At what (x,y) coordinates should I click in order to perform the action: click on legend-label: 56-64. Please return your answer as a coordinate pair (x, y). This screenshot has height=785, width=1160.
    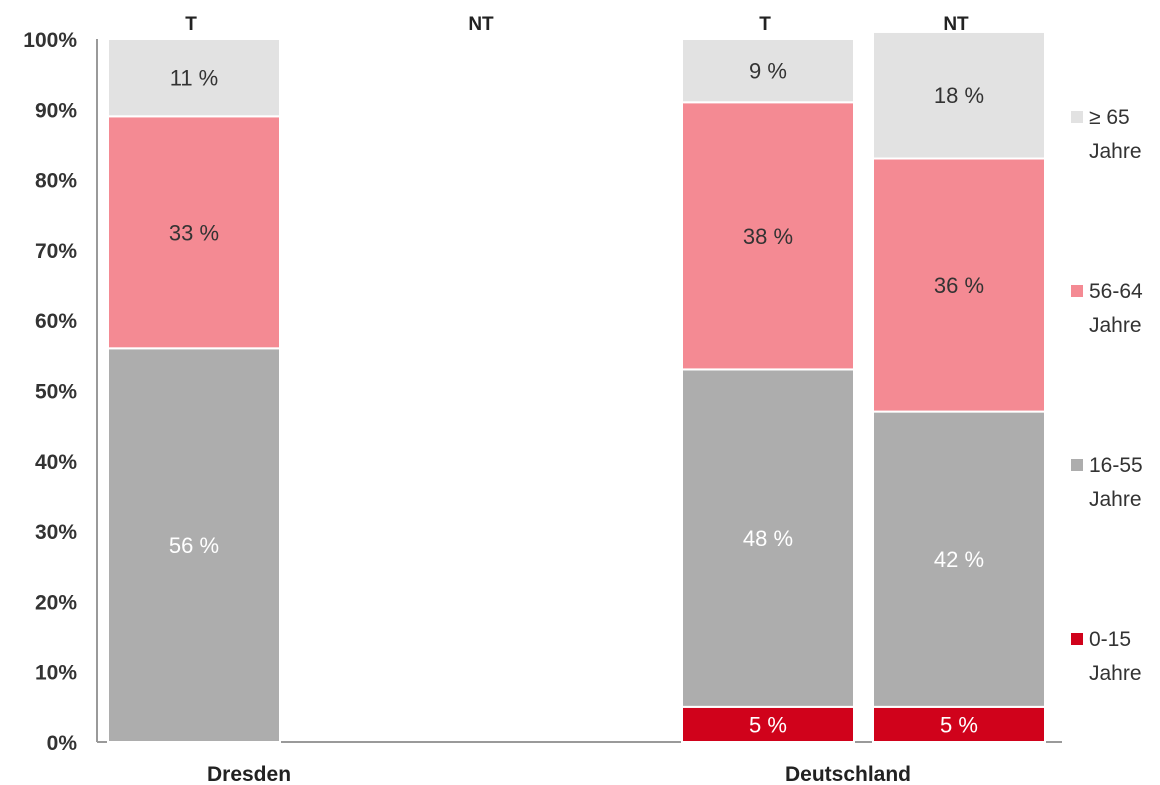
    Looking at the image, I should click on (1116, 291).